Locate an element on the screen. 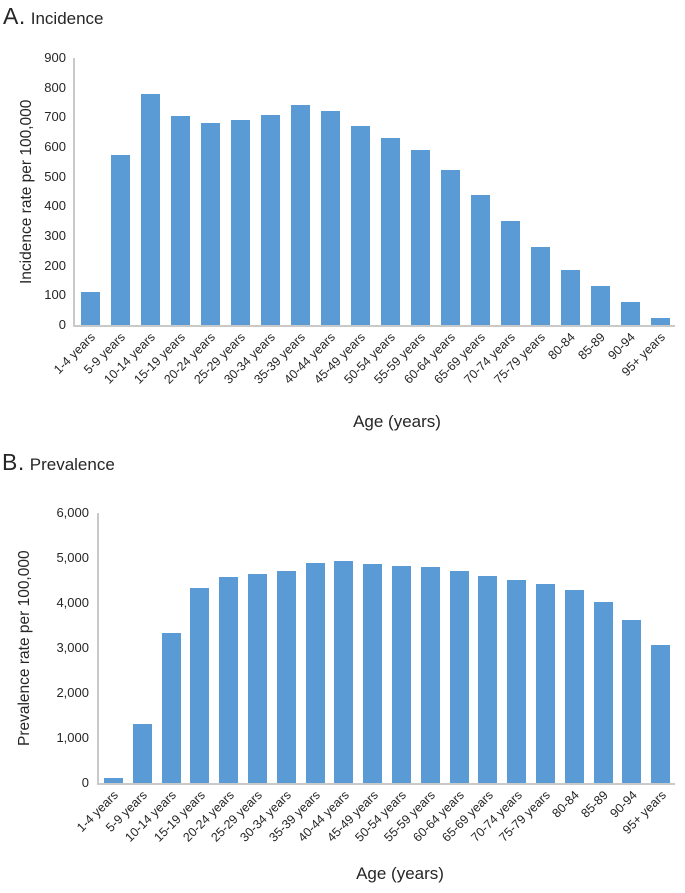  bar-prevalence-15-19 years is located at coordinates (200, 685).